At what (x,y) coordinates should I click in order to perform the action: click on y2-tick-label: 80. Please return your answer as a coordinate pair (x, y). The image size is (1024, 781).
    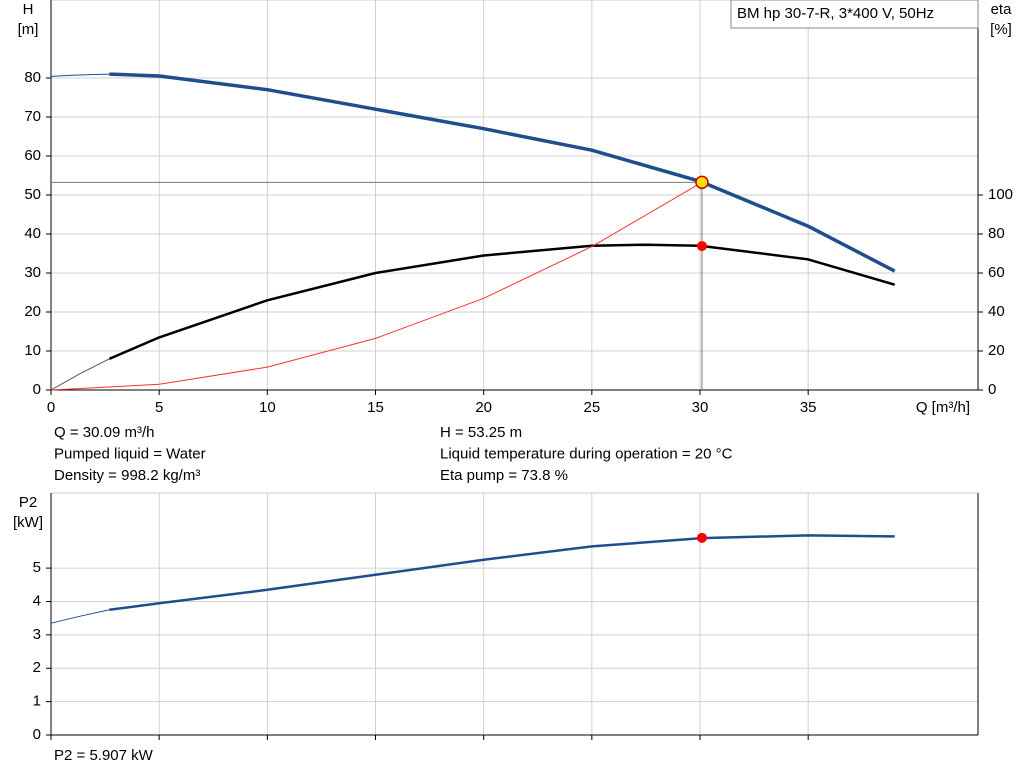
    Looking at the image, I should click on (996, 233).